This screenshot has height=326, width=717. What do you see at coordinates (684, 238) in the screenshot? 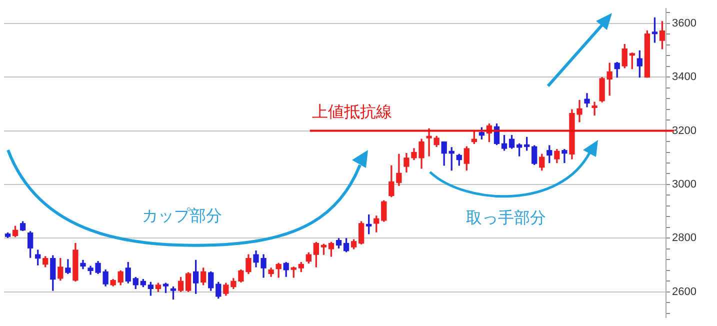
I see `y-tick-label: 2800` at bounding box center [684, 238].